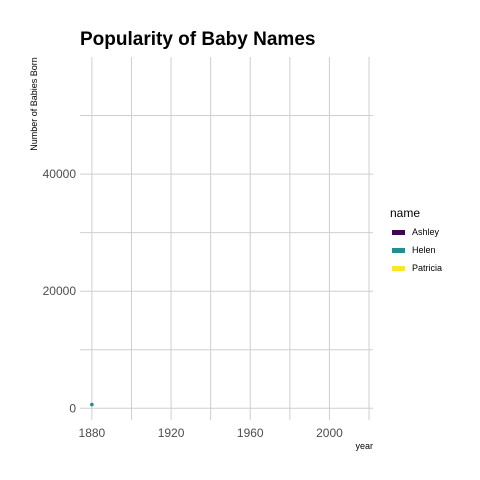 The width and height of the screenshot is (480, 480). Describe the element at coordinates (424, 250) in the screenshot. I see `legend-label-helen: Helen` at that location.